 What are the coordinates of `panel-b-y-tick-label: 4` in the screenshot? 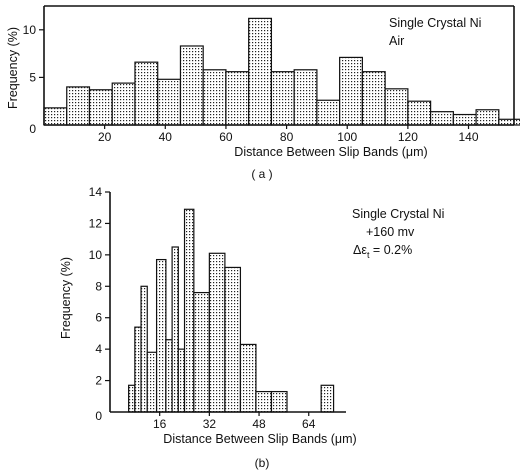 It's located at (98, 349).